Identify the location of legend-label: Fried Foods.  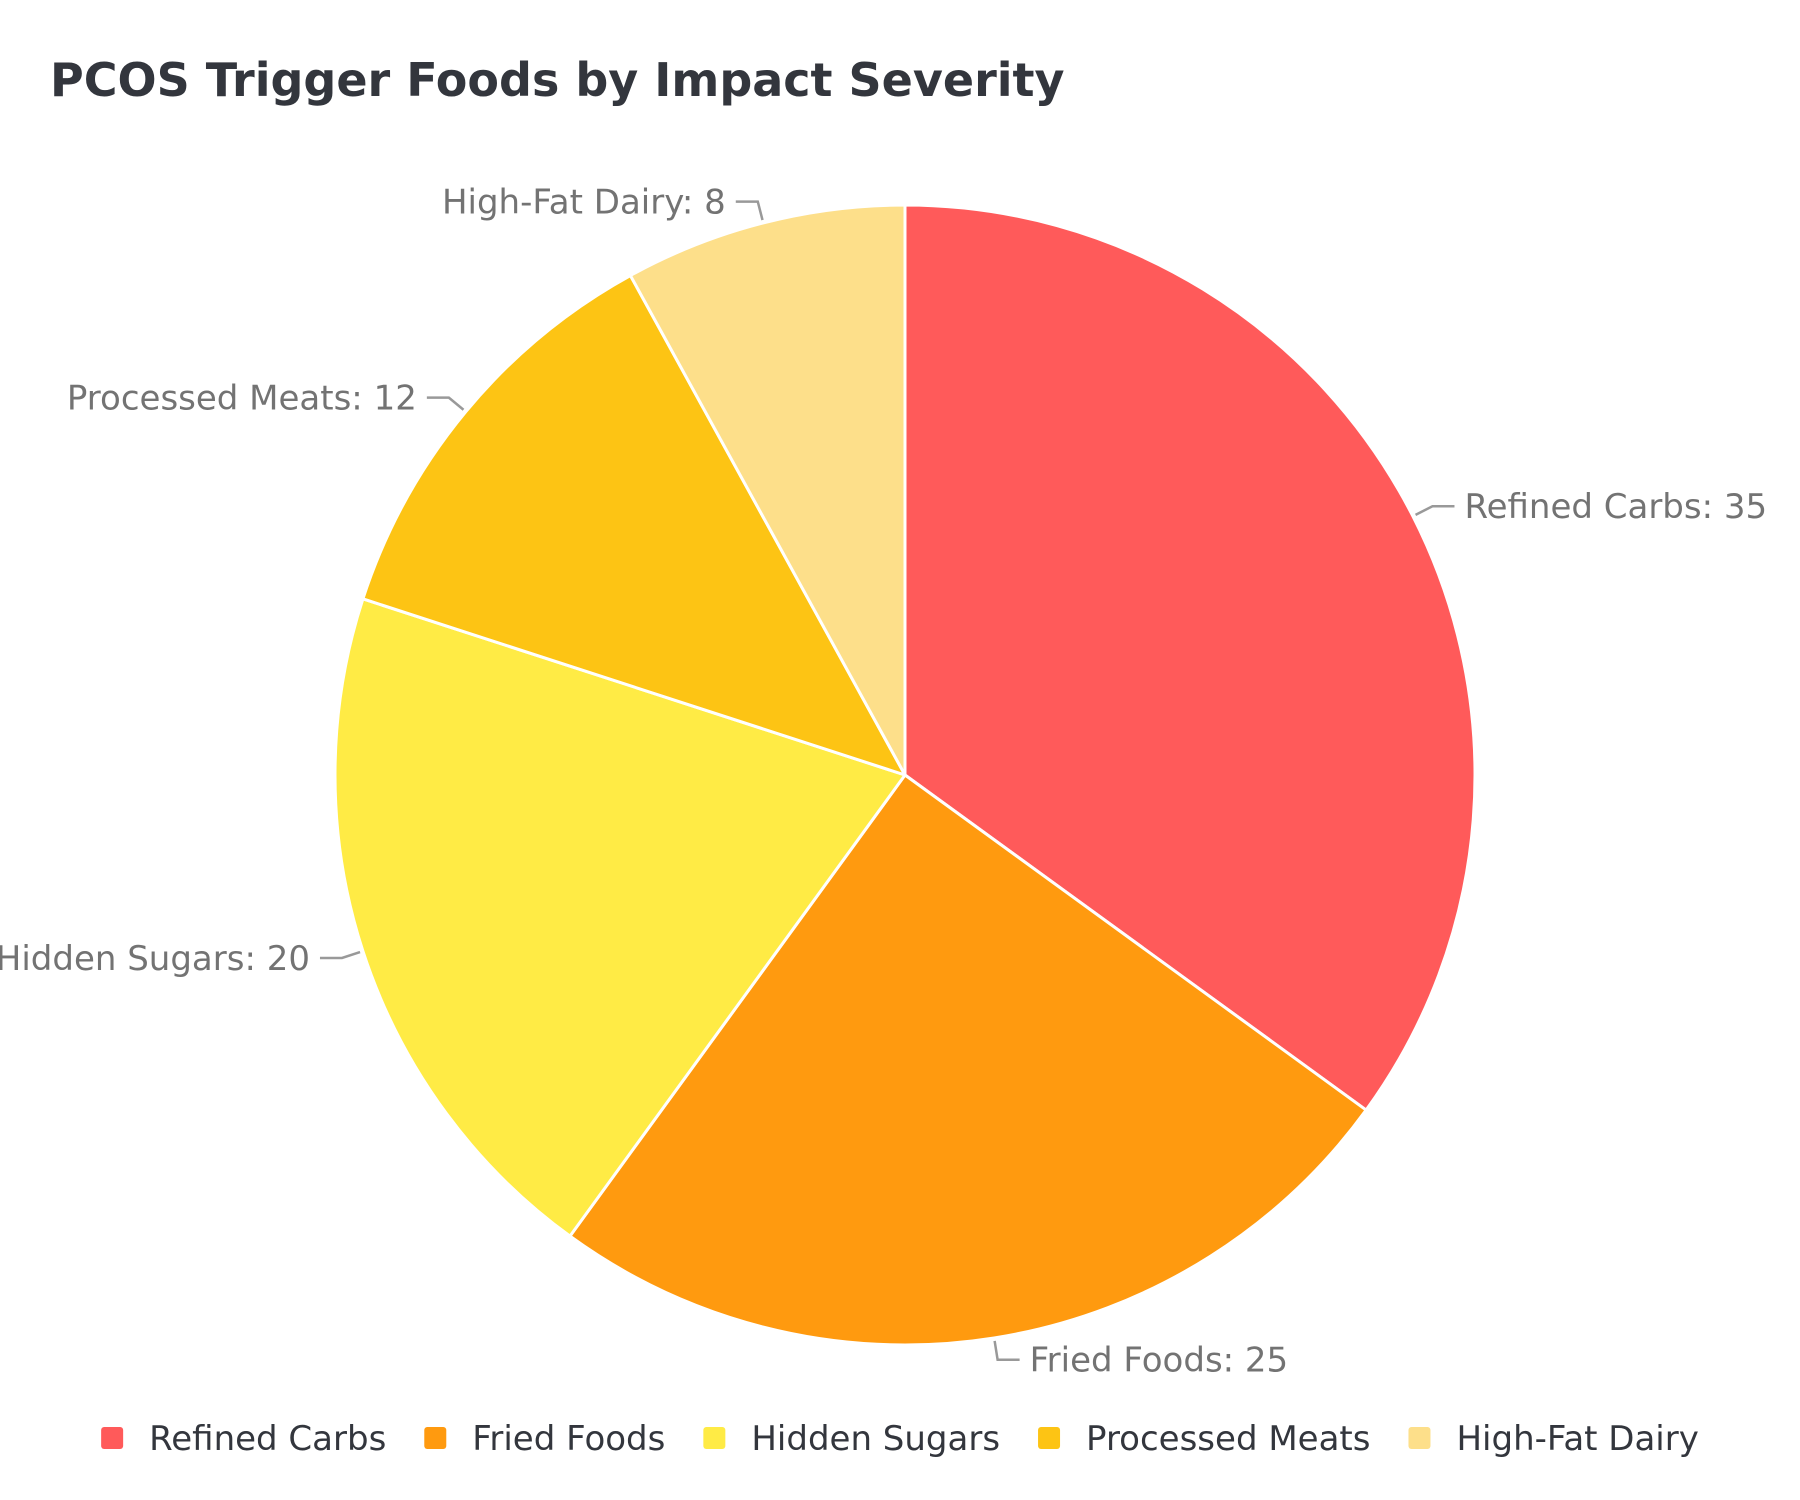
(568, 1439).